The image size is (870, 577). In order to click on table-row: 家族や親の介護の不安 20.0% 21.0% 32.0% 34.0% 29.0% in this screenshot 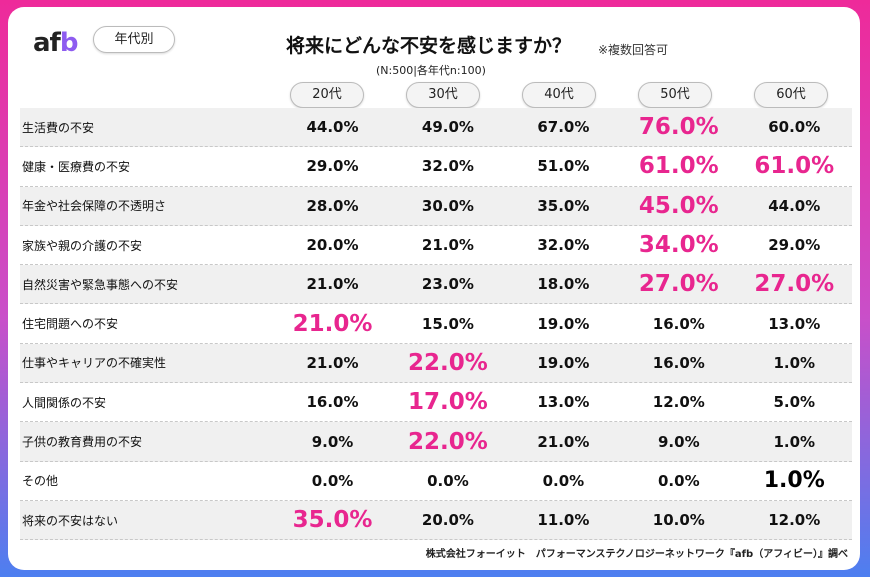, I will do `click(436, 246)`.